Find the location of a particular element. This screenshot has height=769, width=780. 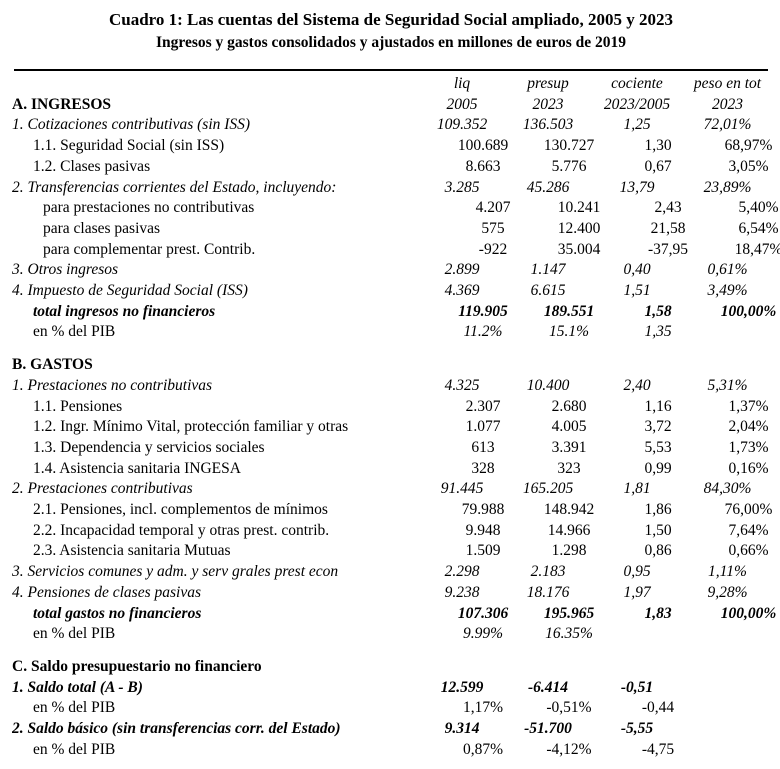

col-header-cociente: cociente is located at coordinates (637, 83).